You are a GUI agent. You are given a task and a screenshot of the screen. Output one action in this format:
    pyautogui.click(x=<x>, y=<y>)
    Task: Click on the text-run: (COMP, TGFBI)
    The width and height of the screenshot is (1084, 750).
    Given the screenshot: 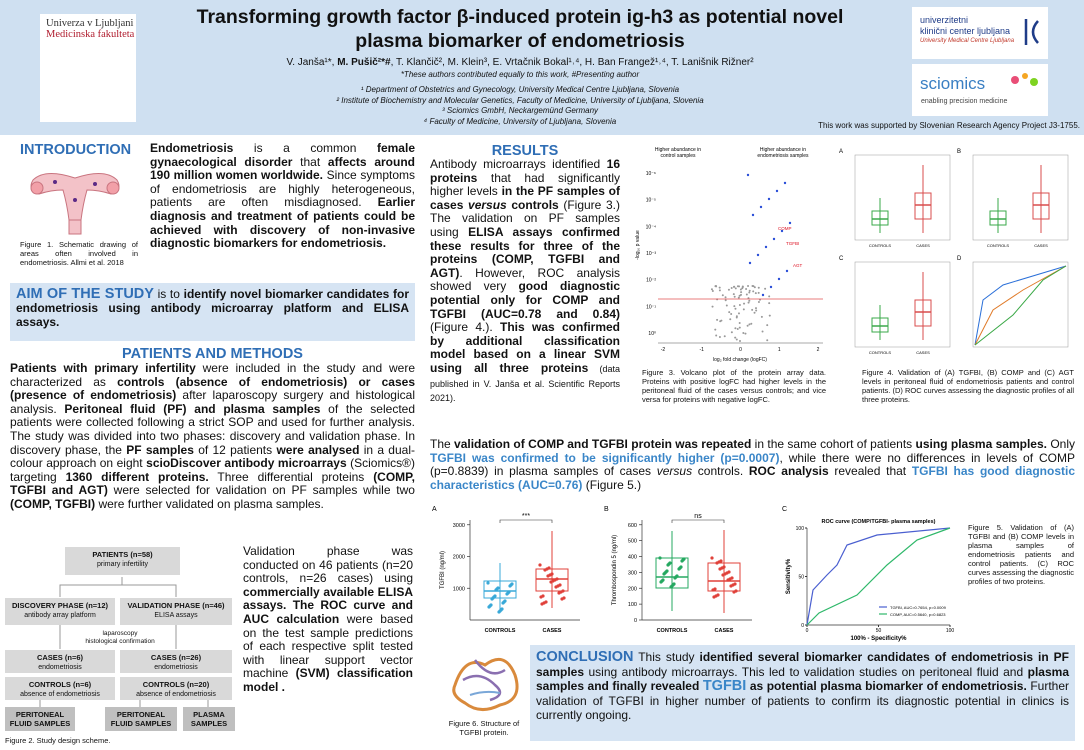 What is the action you would take?
    pyautogui.click(x=53, y=503)
    